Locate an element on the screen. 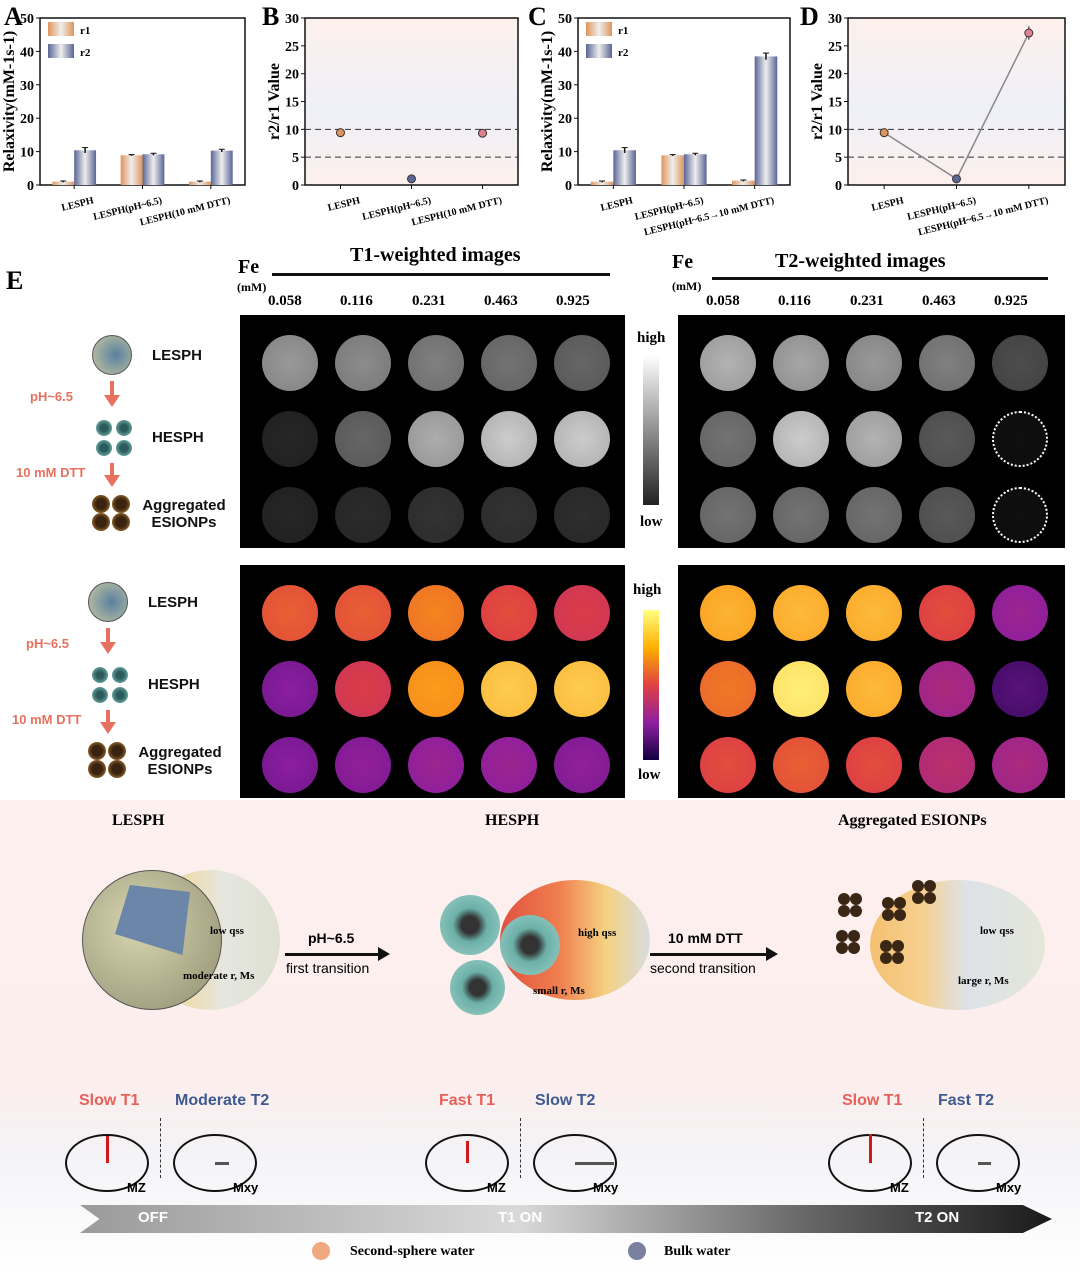 This screenshot has height=1274, width=1080. panel-label-b: B is located at coordinates (271, 16).